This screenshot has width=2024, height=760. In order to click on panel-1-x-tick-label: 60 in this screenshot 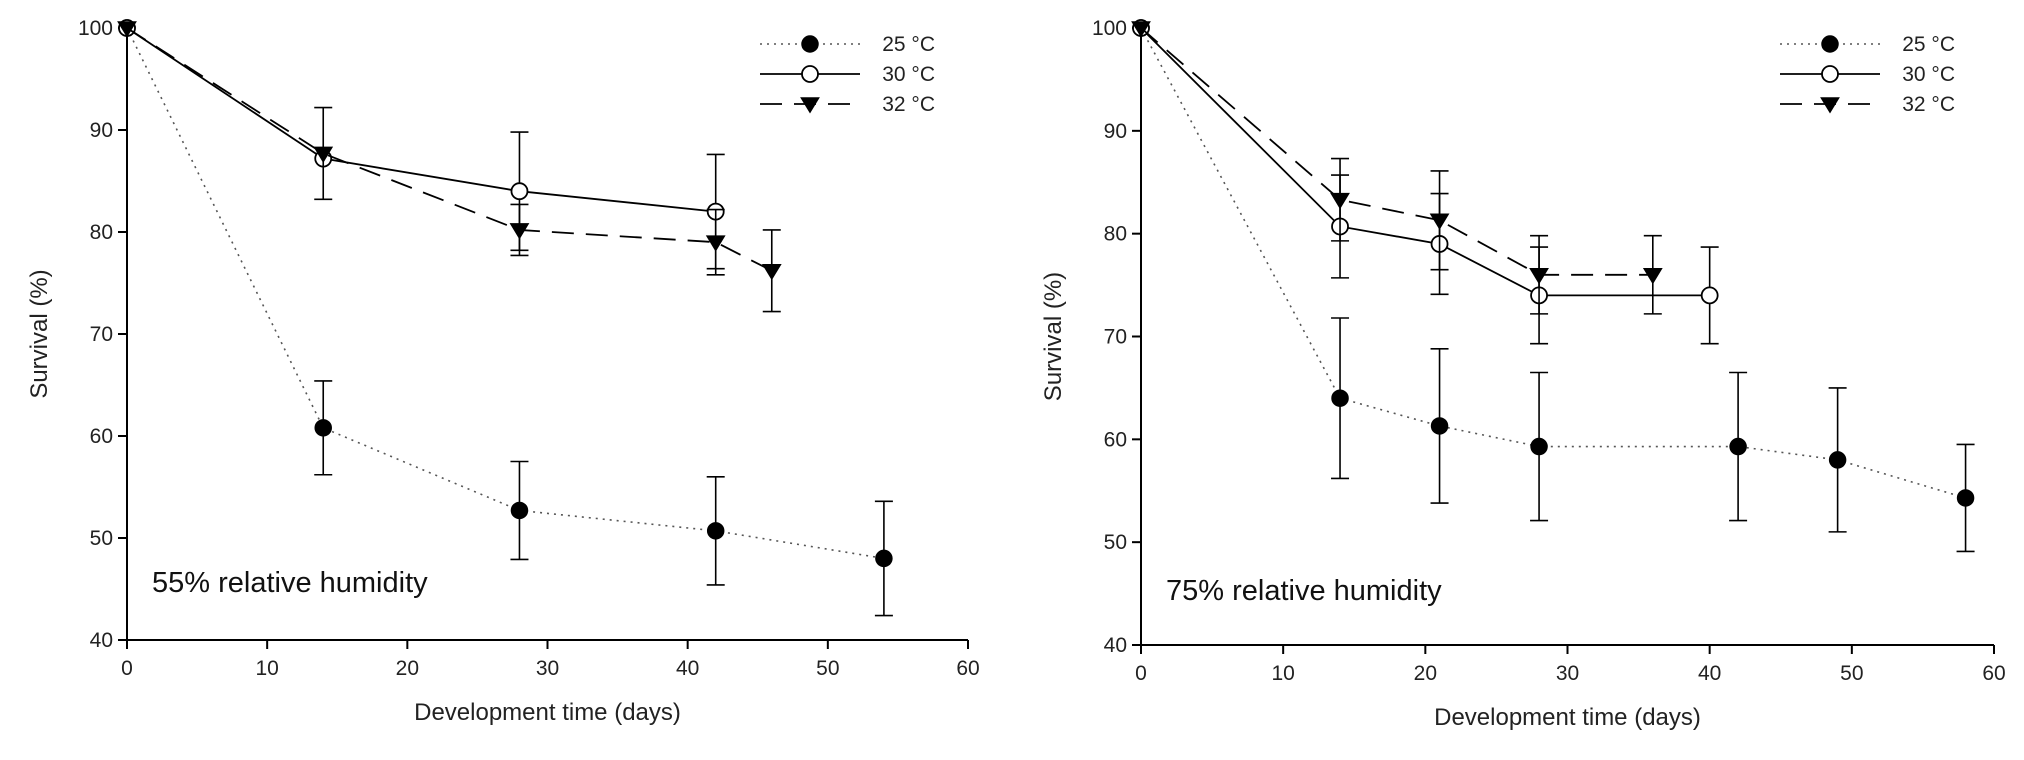, I will do `click(967, 668)`.